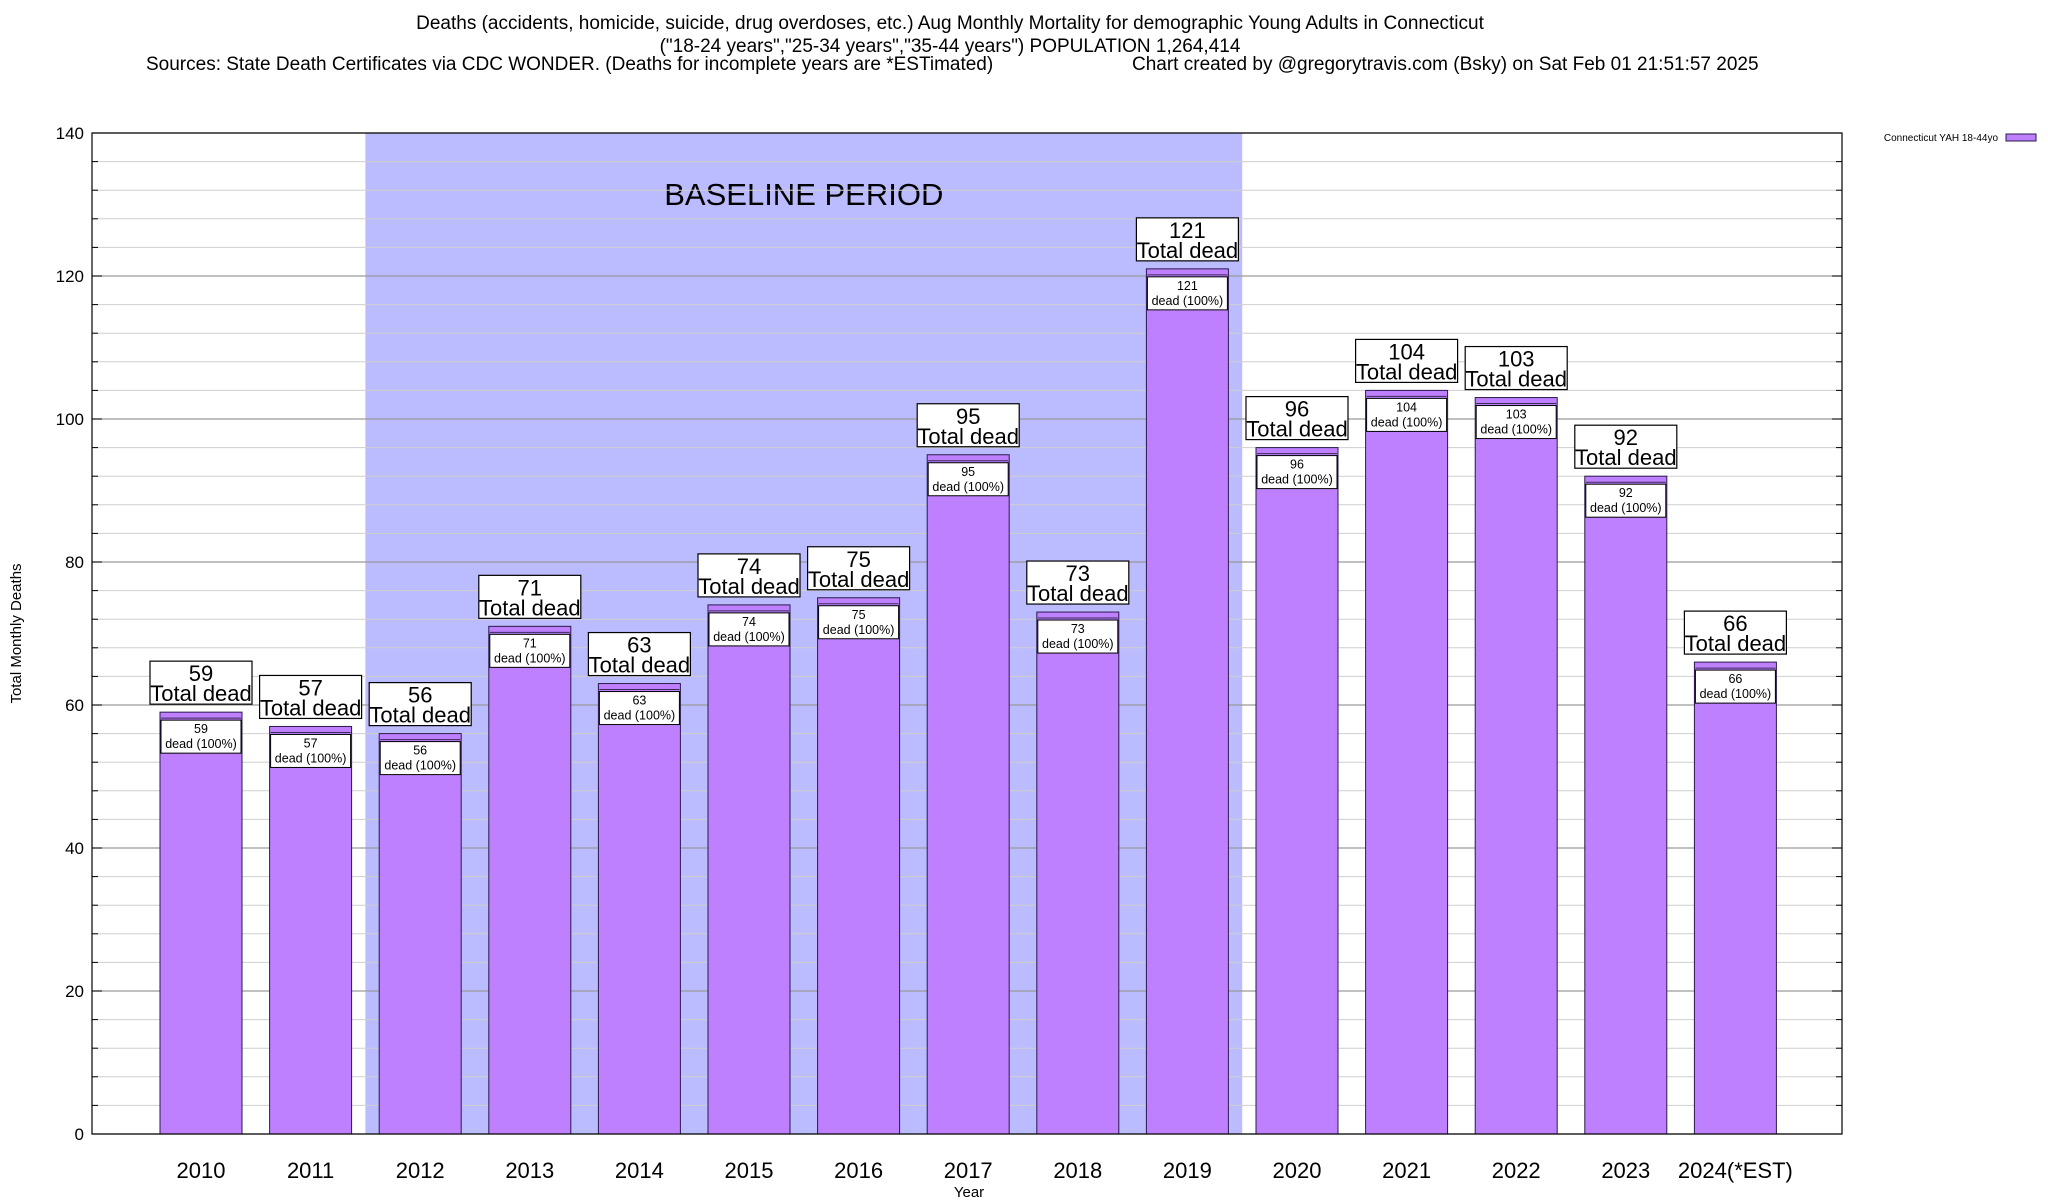 This screenshot has width=2048, height=1200. I want to click on y-tick-label: 80, so click(74, 562).